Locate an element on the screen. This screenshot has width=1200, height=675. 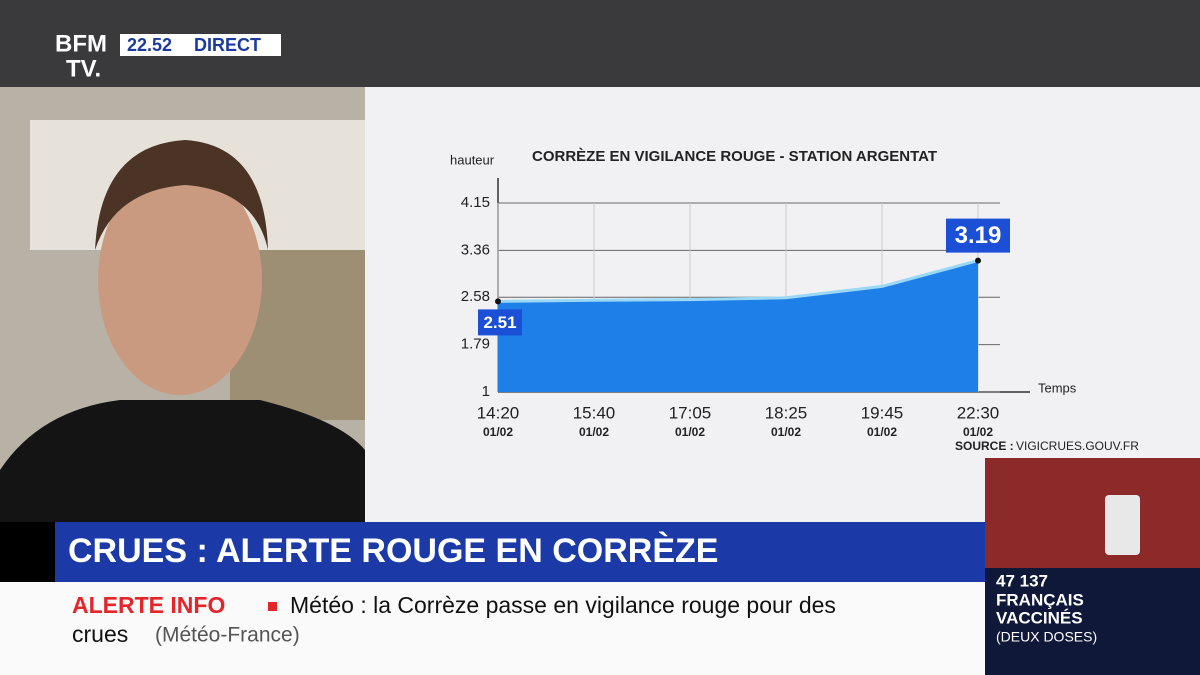
logo-top: BFM is located at coordinates (81, 43).